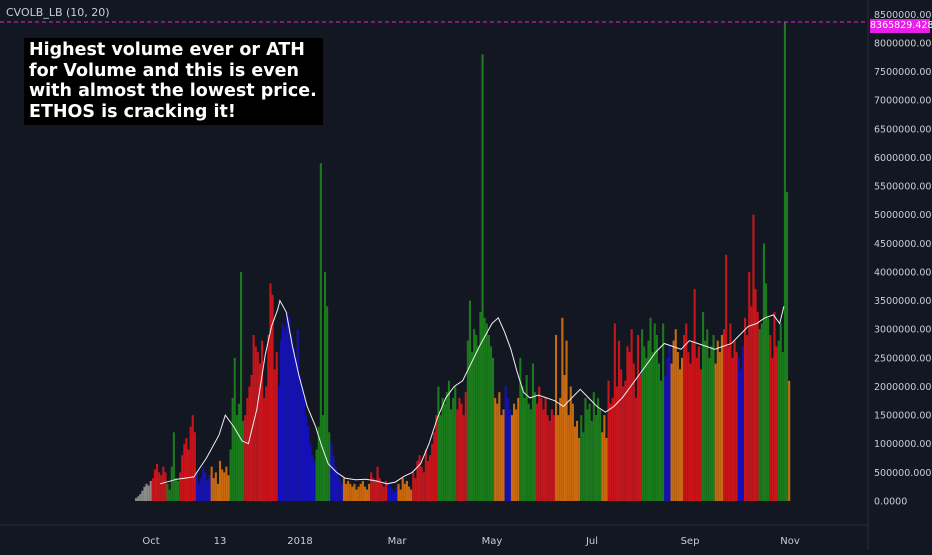 The width and height of the screenshot is (932, 555). Describe the element at coordinates (173, 91) in the screenshot. I see `annotation-line: with almost the lowest price.` at that location.